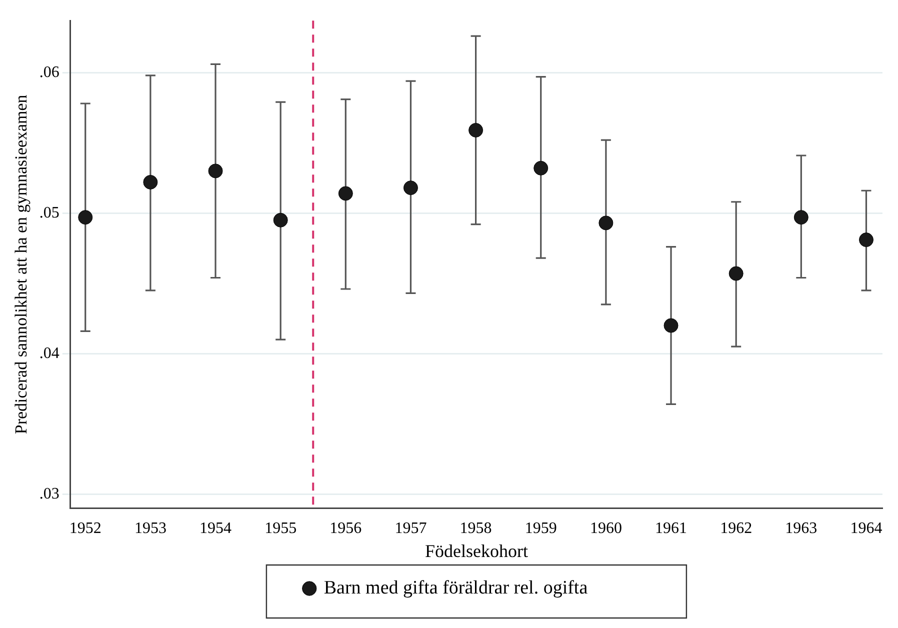  I want to click on x-tick-label: 1952, so click(85, 529).